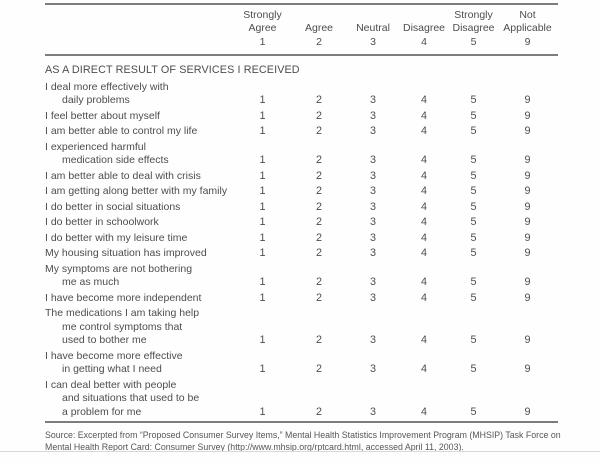 Image resolution: width=600 pixels, height=463 pixels. What do you see at coordinates (301, 223) in the screenshot?
I see `question-row: I do better in schoolwork 1 2 3 4 5 9` at bounding box center [301, 223].